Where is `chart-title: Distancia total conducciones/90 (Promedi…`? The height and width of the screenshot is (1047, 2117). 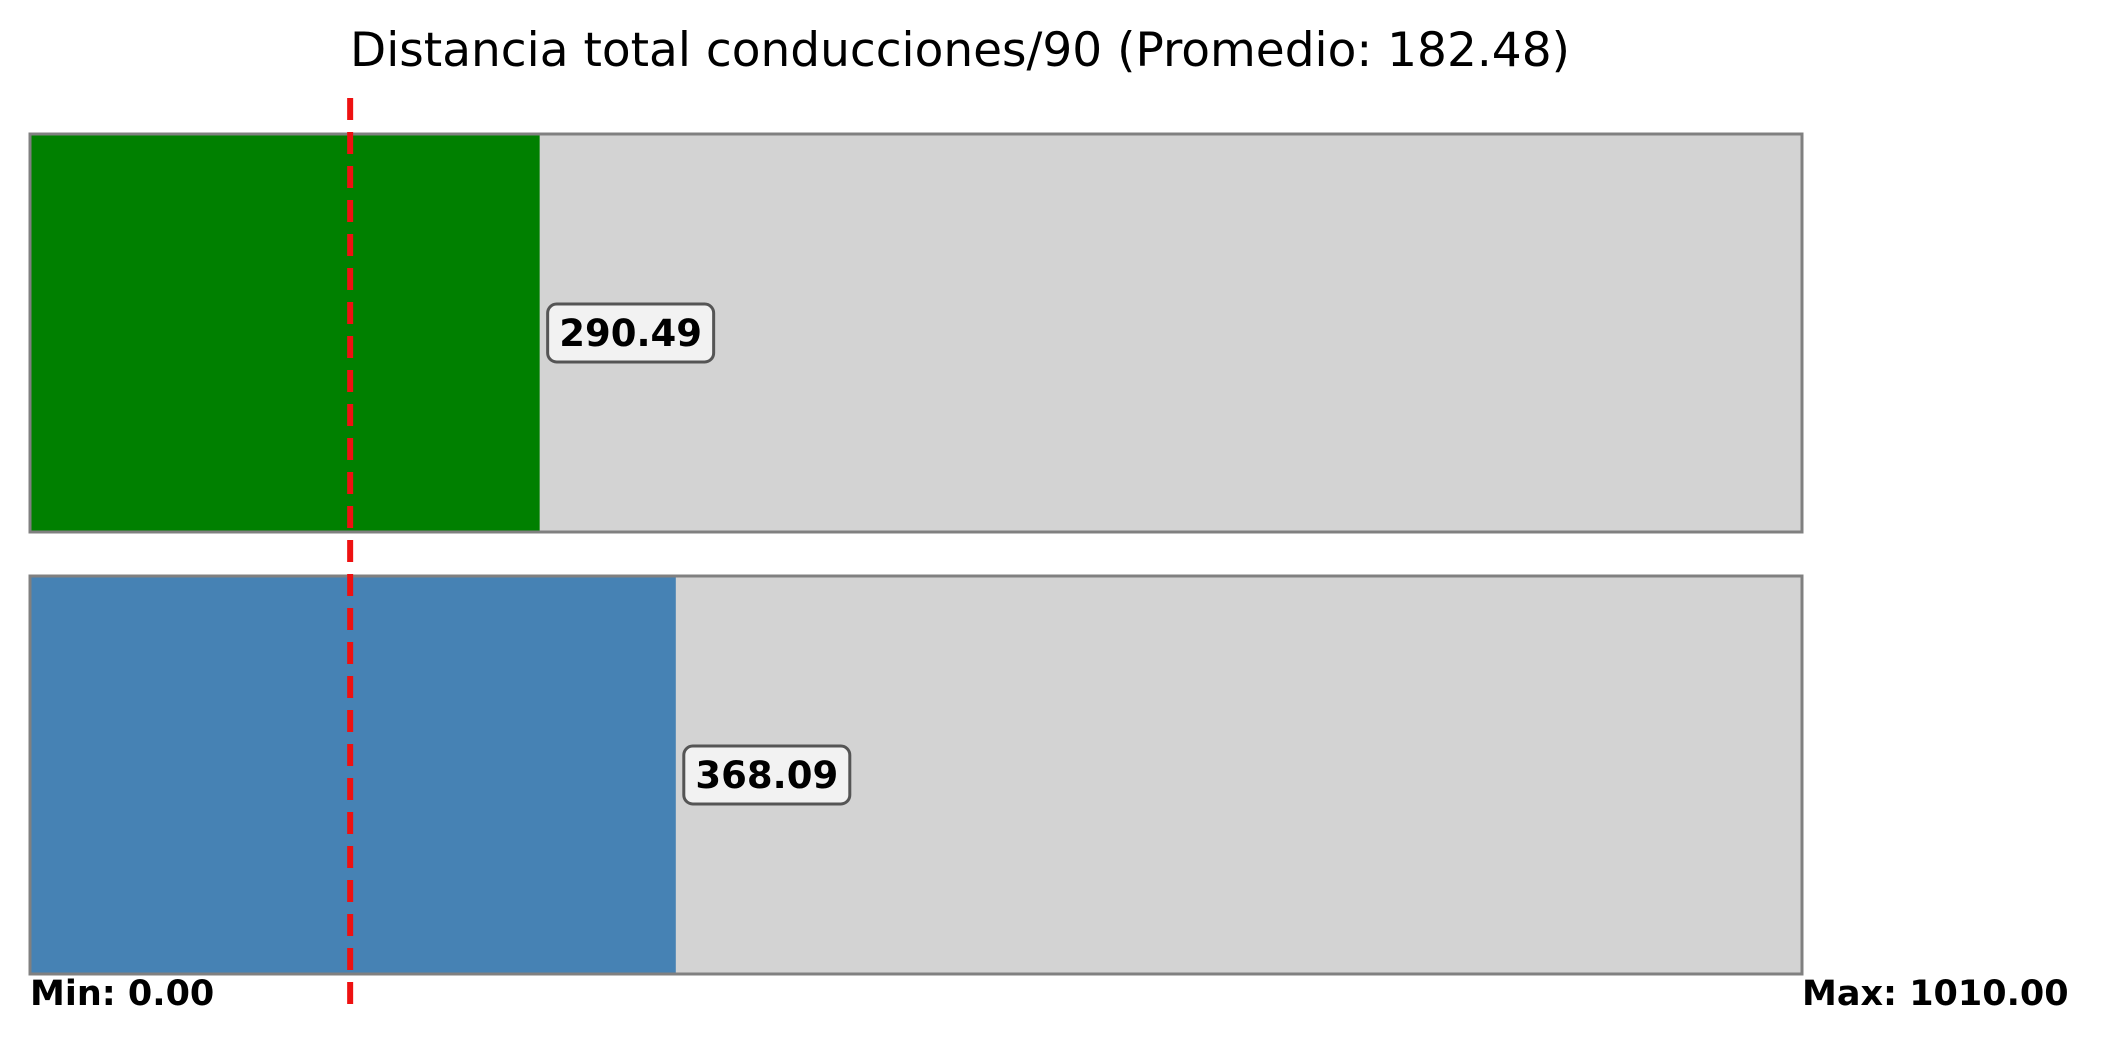 chart-title: Distancia total conducciones/90 (Promedi… is located at coordinates (960, 50).